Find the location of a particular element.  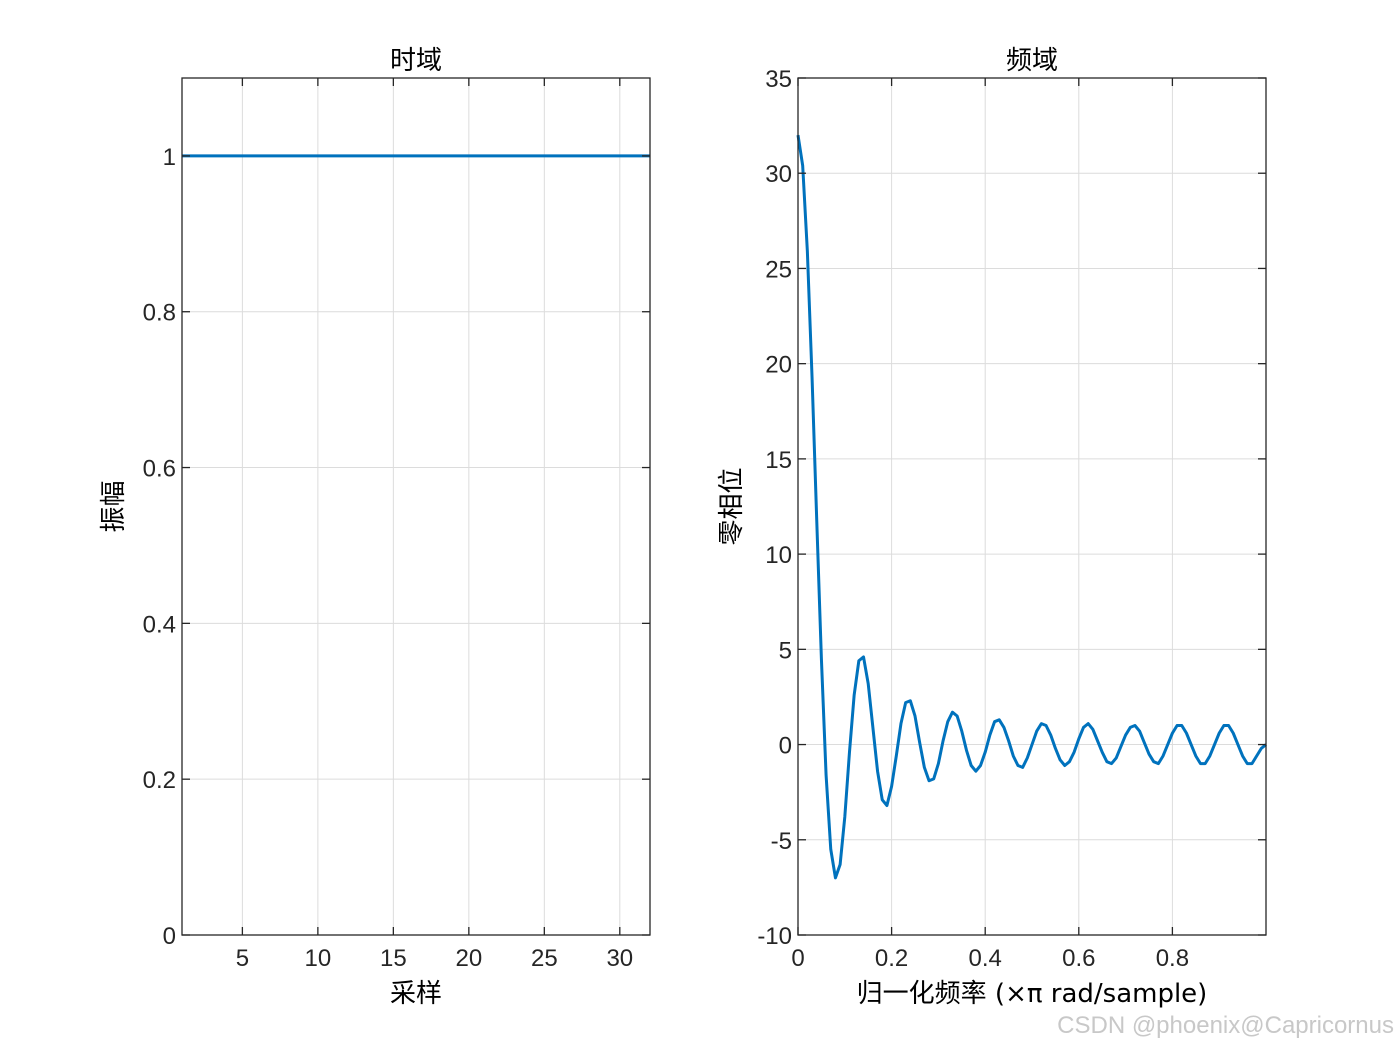

time-domain-xtick-label: 20 is located at coordinates (468, 958).